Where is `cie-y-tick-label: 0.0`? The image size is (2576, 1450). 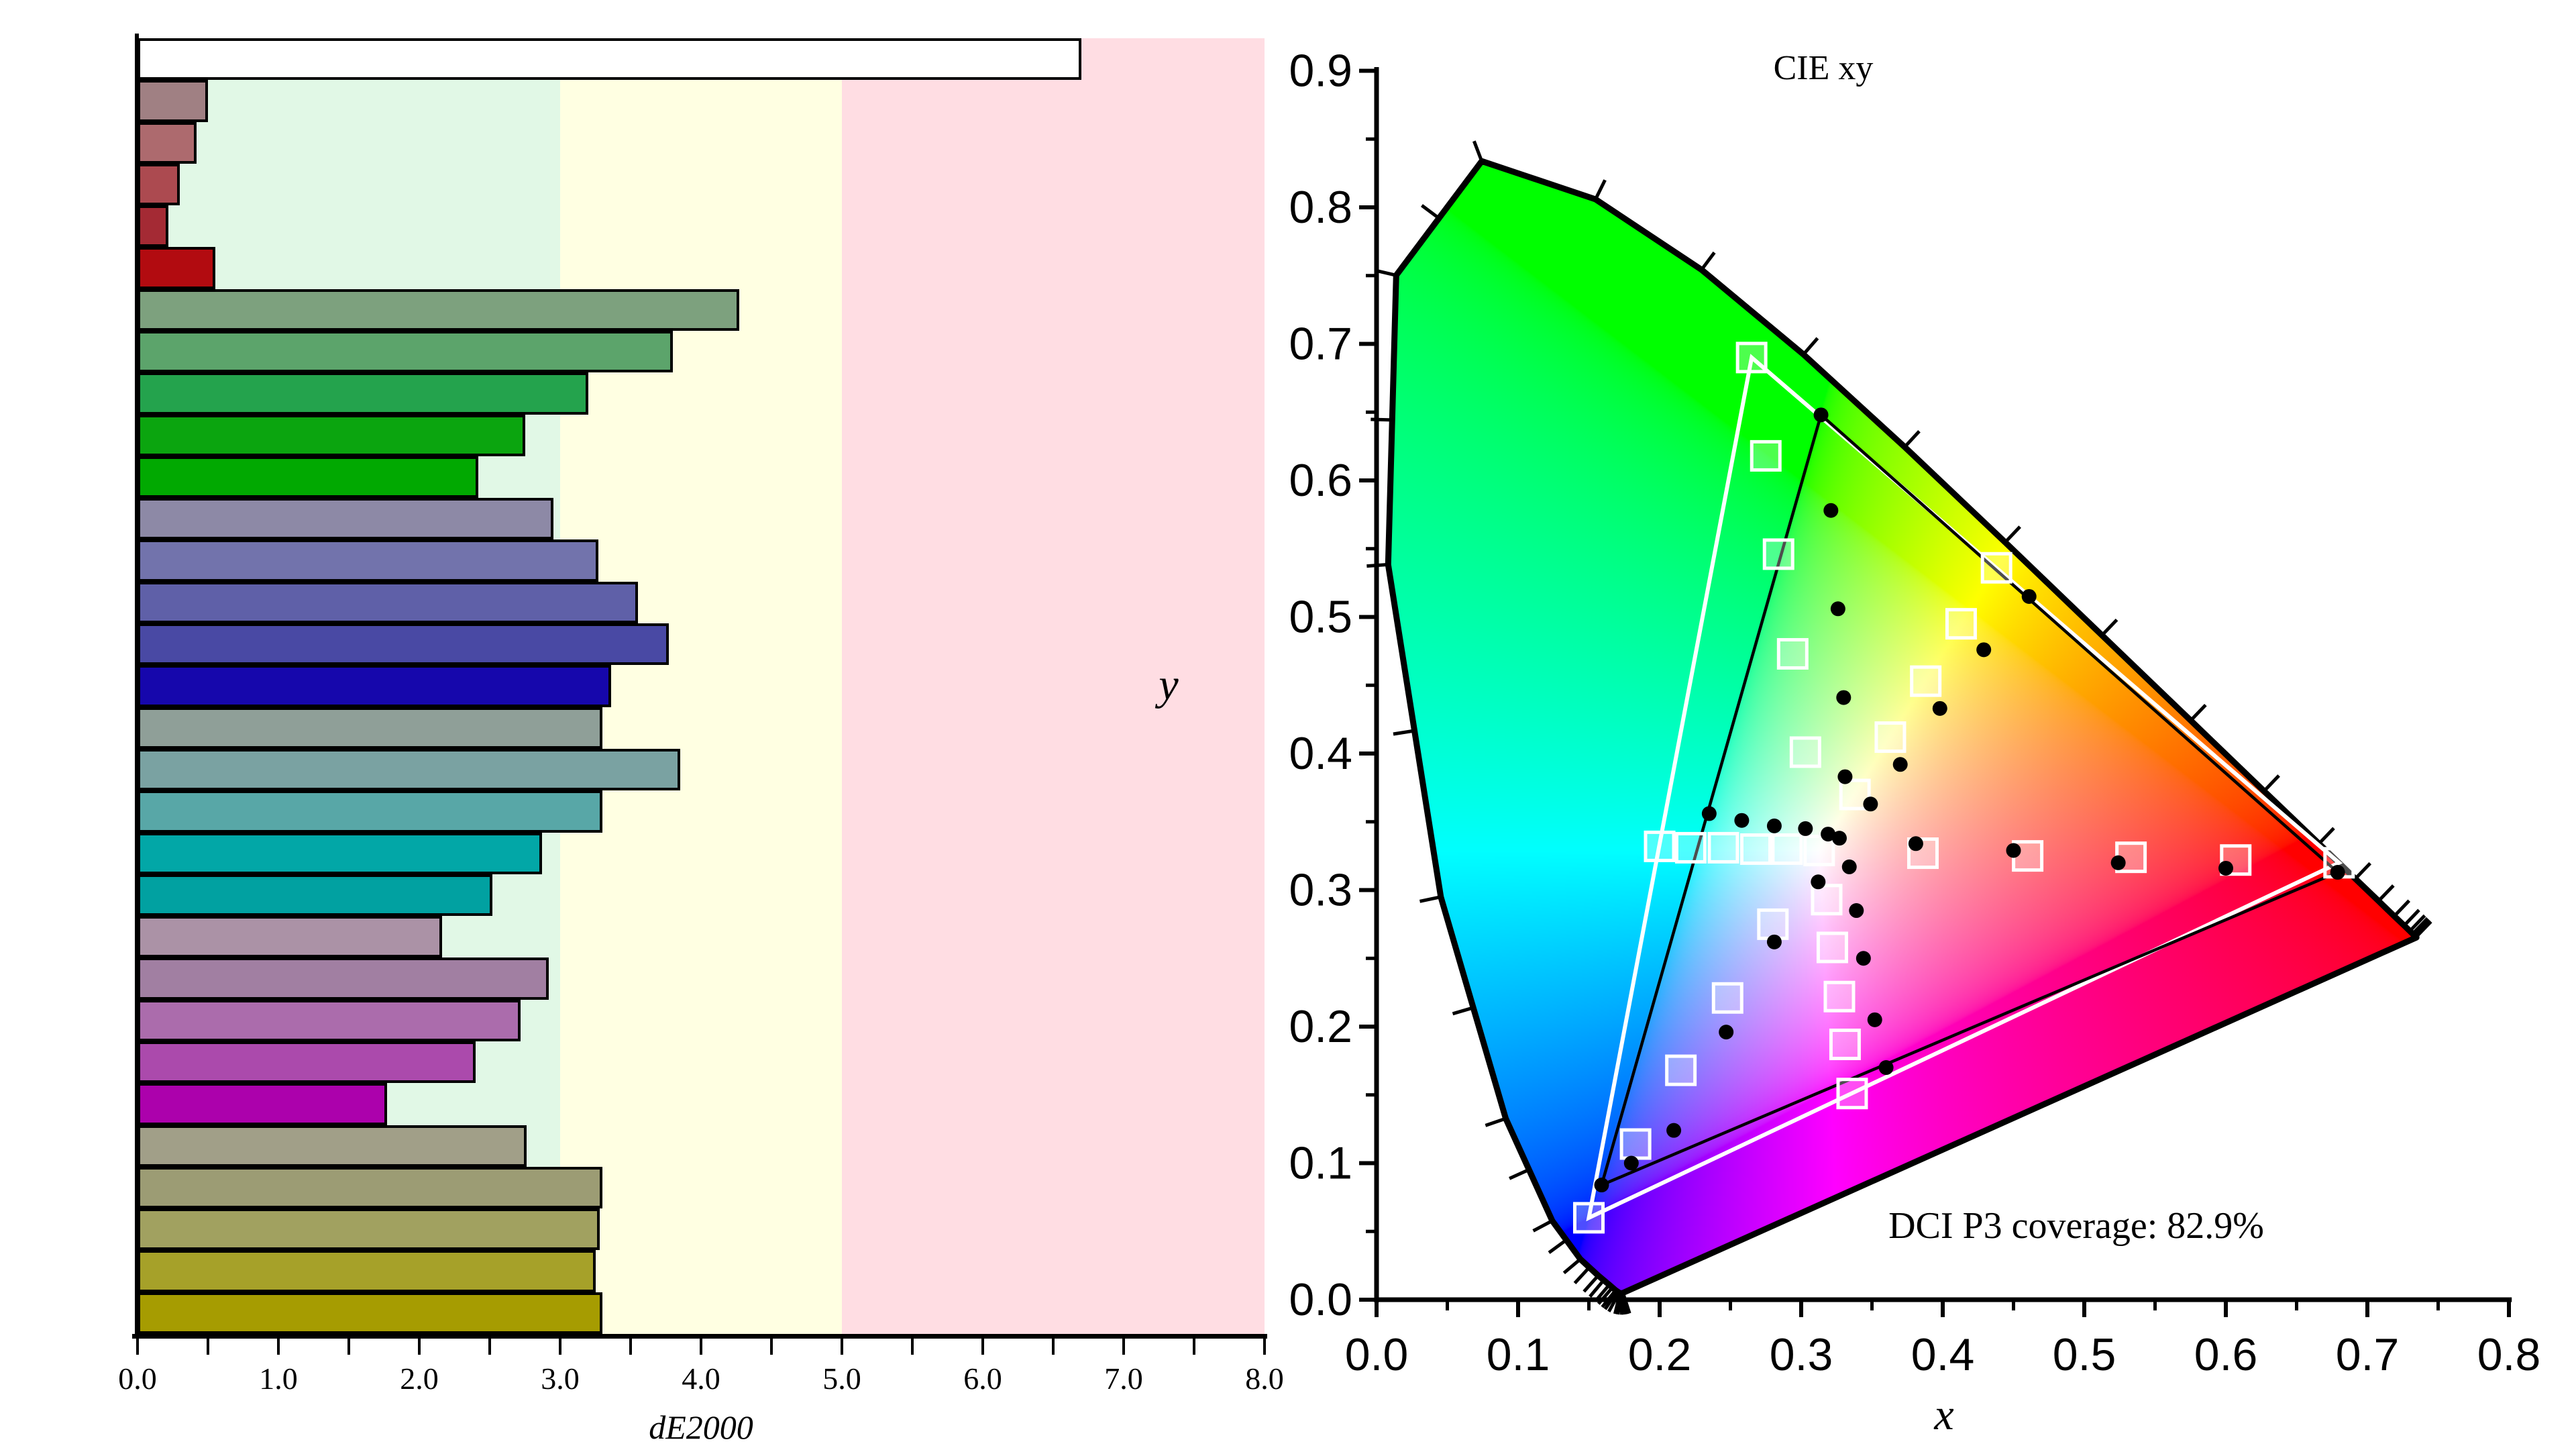
cie-y-tick-label: 0.0 is located at coordinates (1320, 1299).